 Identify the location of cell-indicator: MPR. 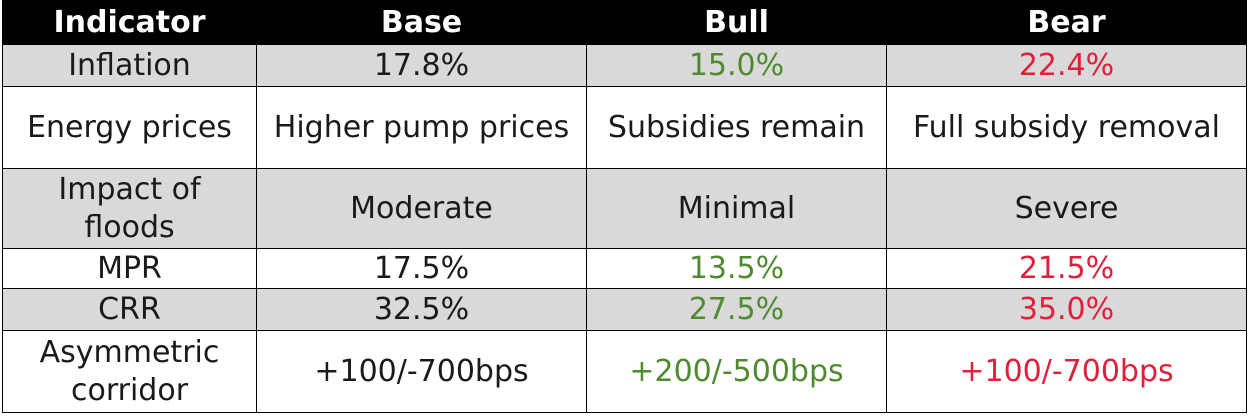
(129, 268).